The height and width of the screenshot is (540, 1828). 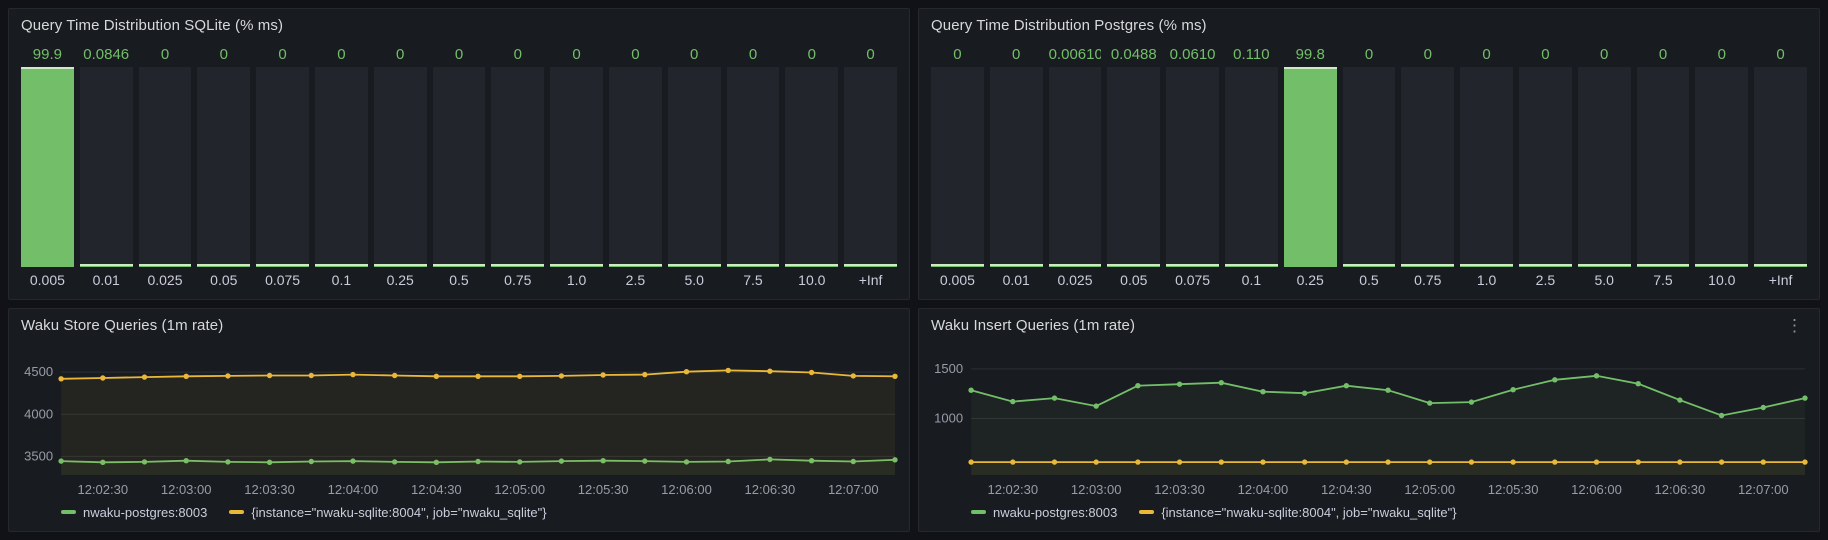 I want to click on histogram-column: 0 10.0, so click(x=1722, y=166).